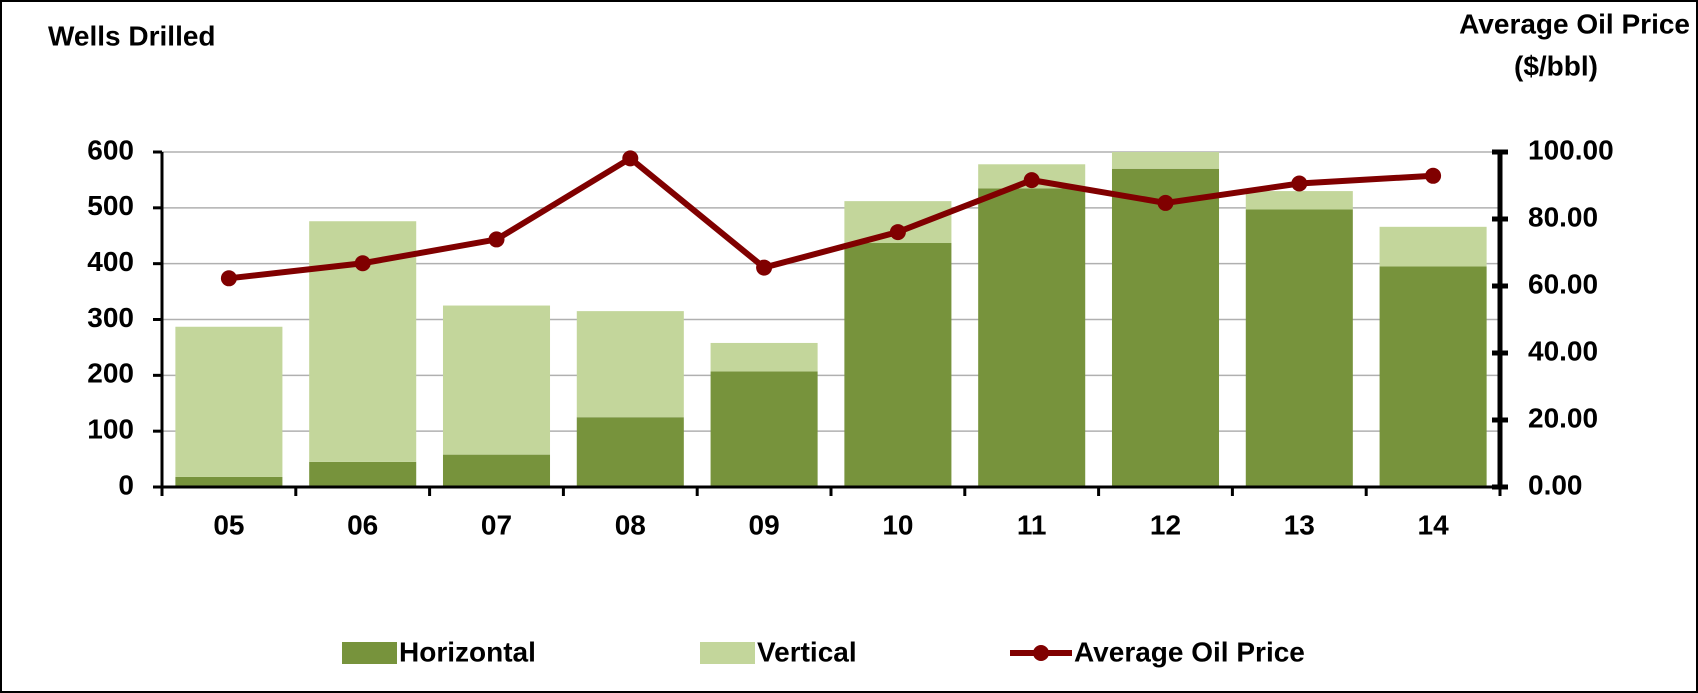 The height and width of the screenshot is (693, 1698). Describe the element at coordinates (1563, 283) in the screenshot. I see `y2-tick-label: 60.00` at that location.